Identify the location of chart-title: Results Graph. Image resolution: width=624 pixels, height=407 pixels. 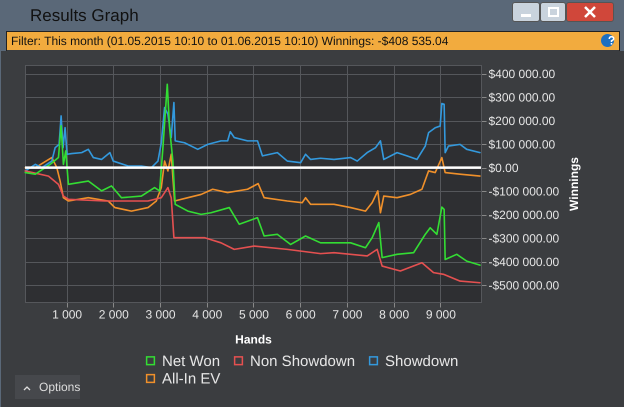
(84, 16).